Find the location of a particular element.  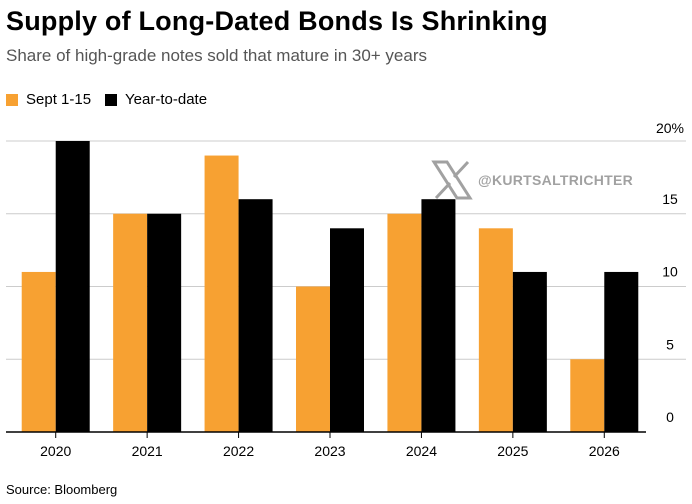

legend-item-sept: Sept 1-15 is located at coordinates (48, 99).